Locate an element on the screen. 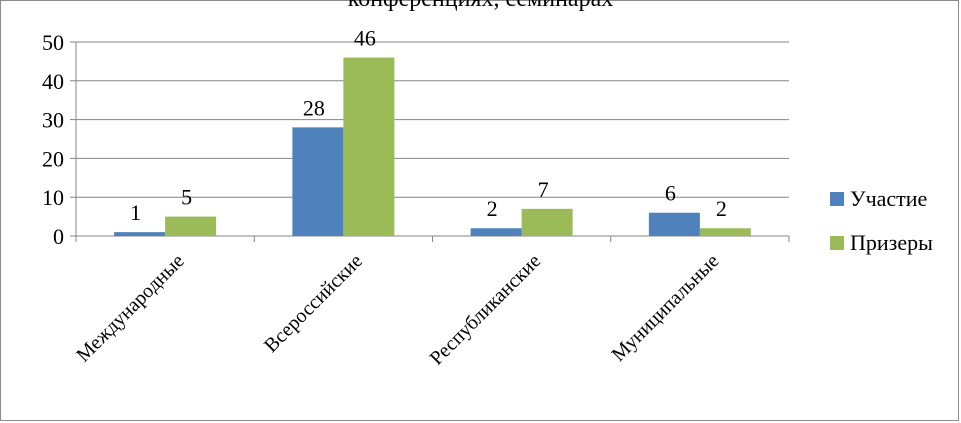  y-tick-label: 20 is located at coordinates (53, 158).